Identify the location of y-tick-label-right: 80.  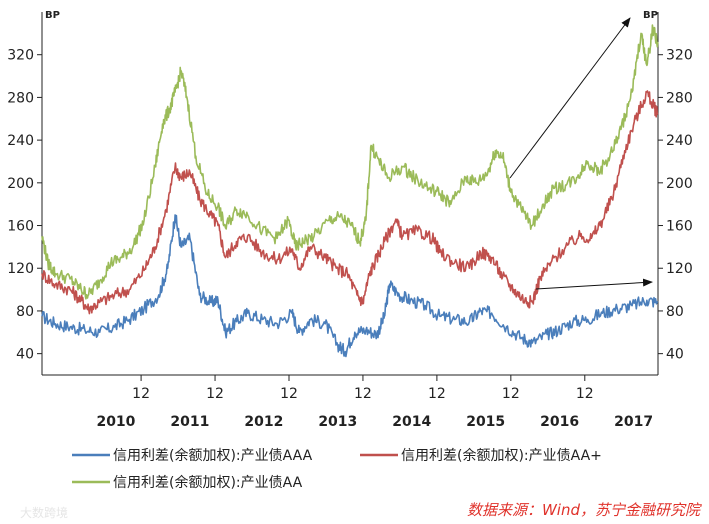
(675, 312).